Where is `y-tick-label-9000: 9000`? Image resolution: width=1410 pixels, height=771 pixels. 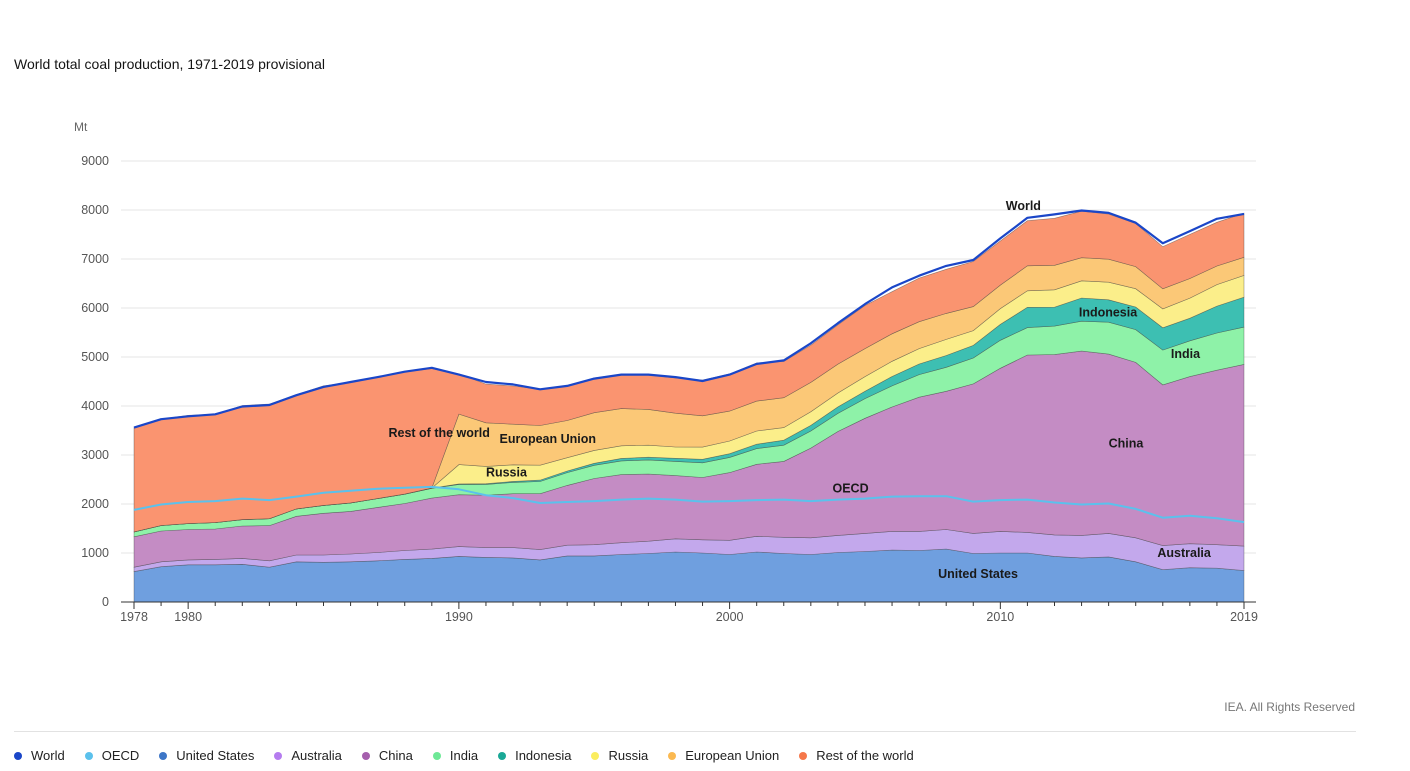
y-tick-label-9000: 9000 is located at coordinates (95, 161).